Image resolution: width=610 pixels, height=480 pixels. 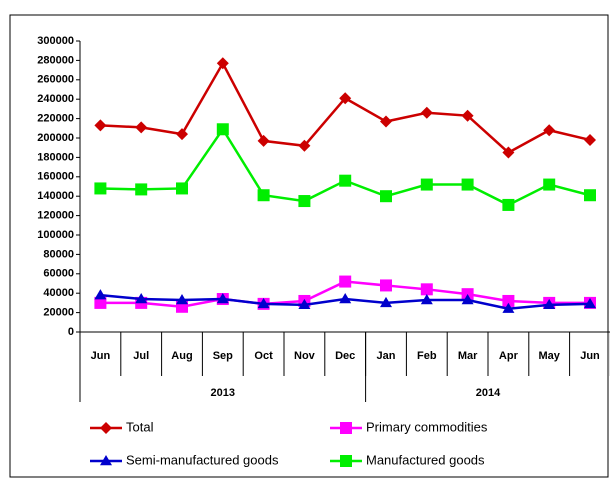 I want to click on y-tick-label: 300000, so click(x=55, y=41).